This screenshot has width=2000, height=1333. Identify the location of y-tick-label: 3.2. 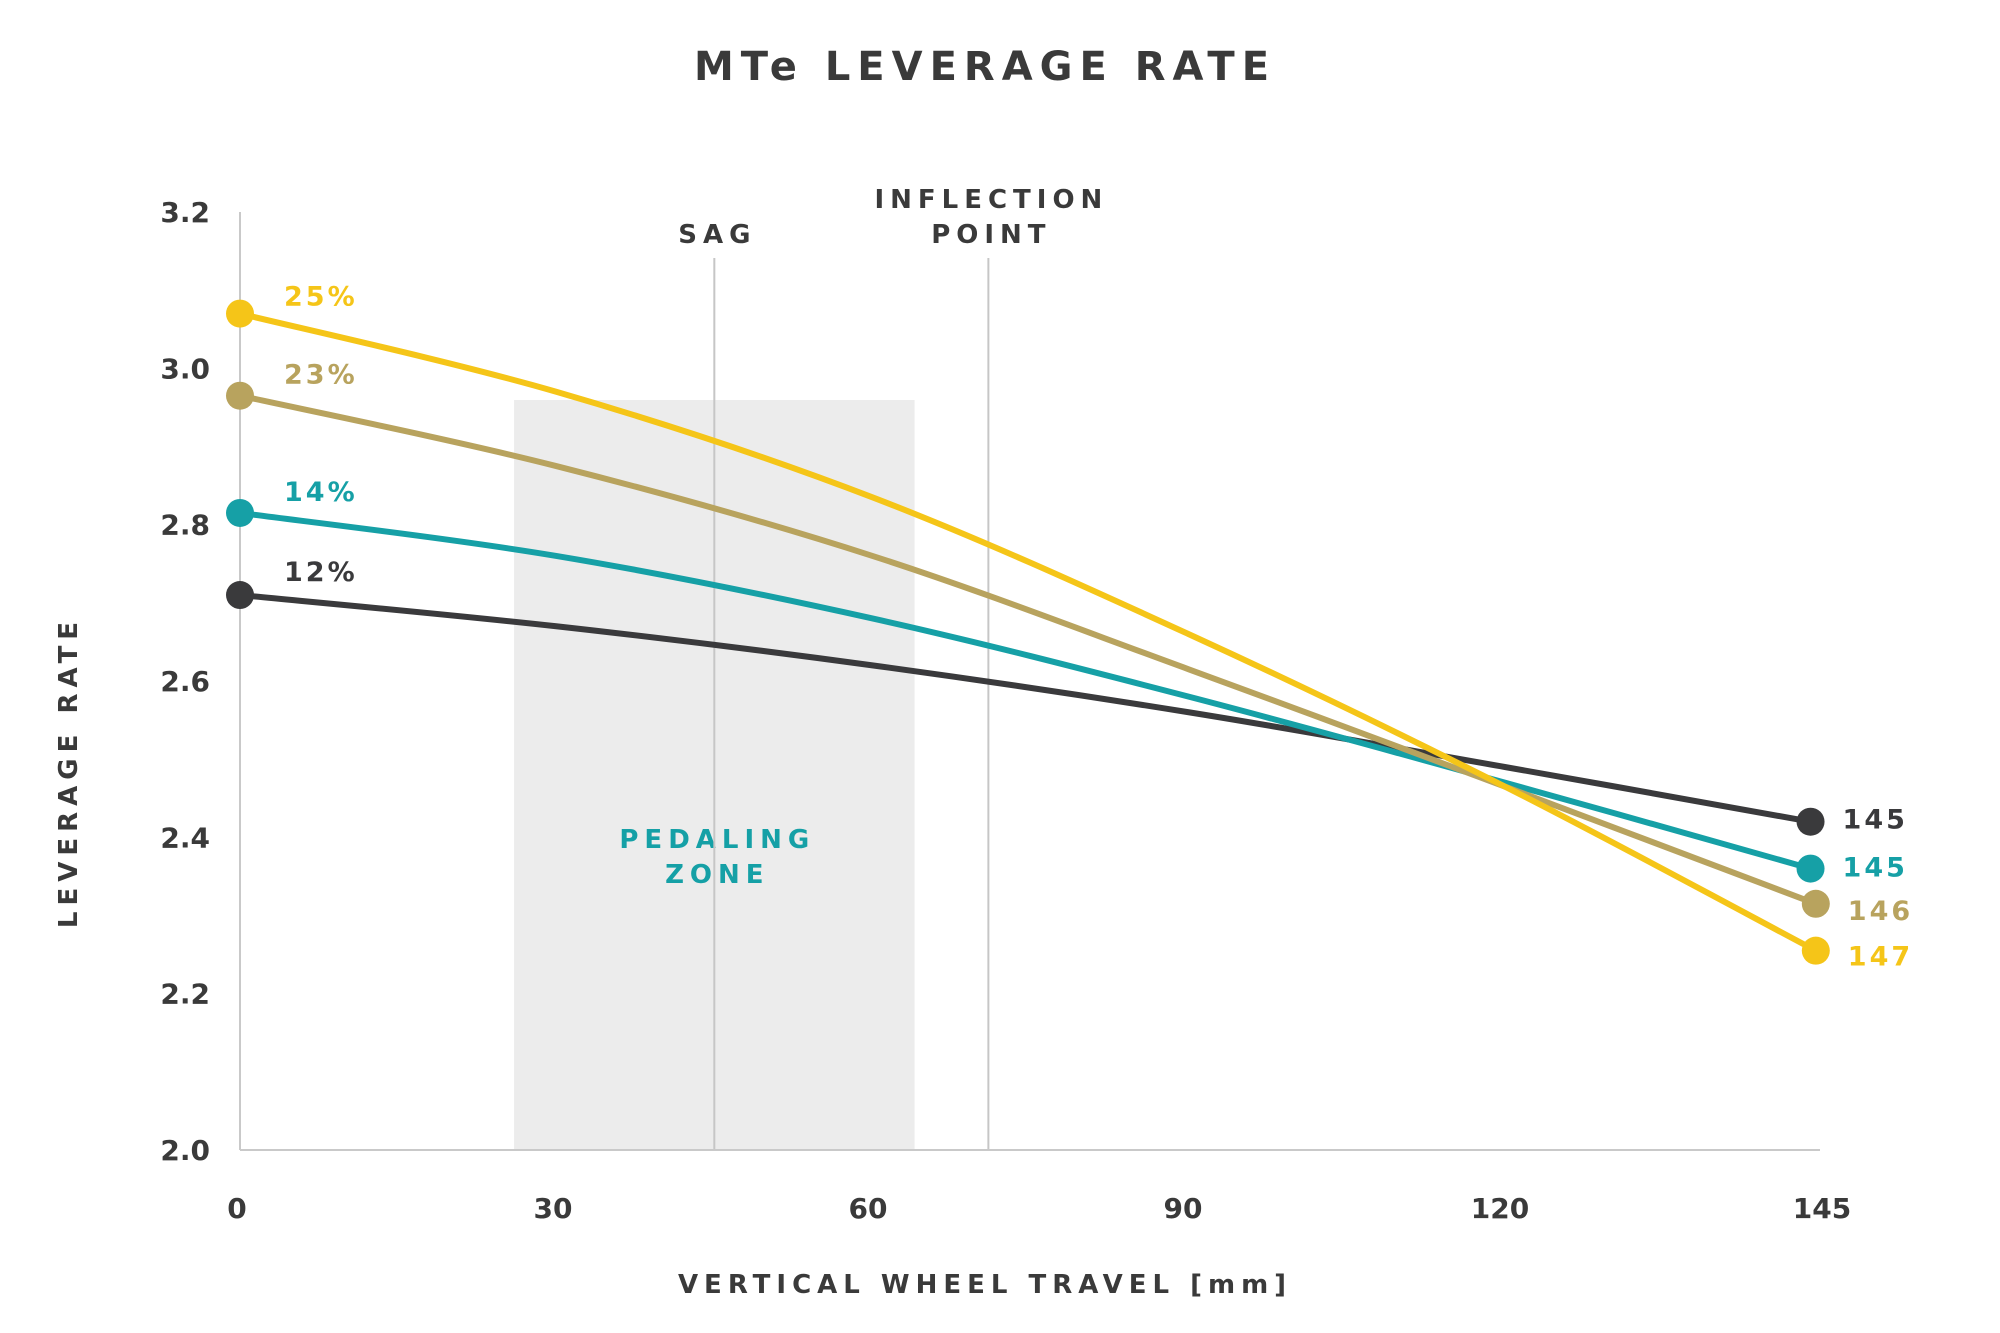
(185, 212).